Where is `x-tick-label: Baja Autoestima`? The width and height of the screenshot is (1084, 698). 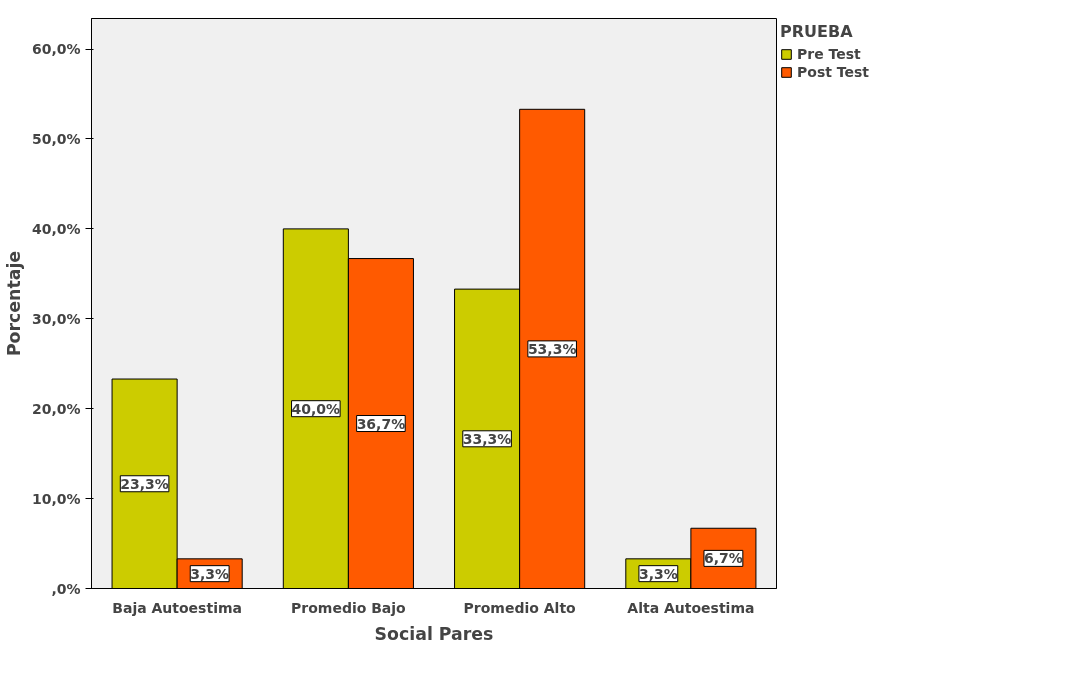 x-tick-label: Baja Autoestima is located at coordinates (177, 607).